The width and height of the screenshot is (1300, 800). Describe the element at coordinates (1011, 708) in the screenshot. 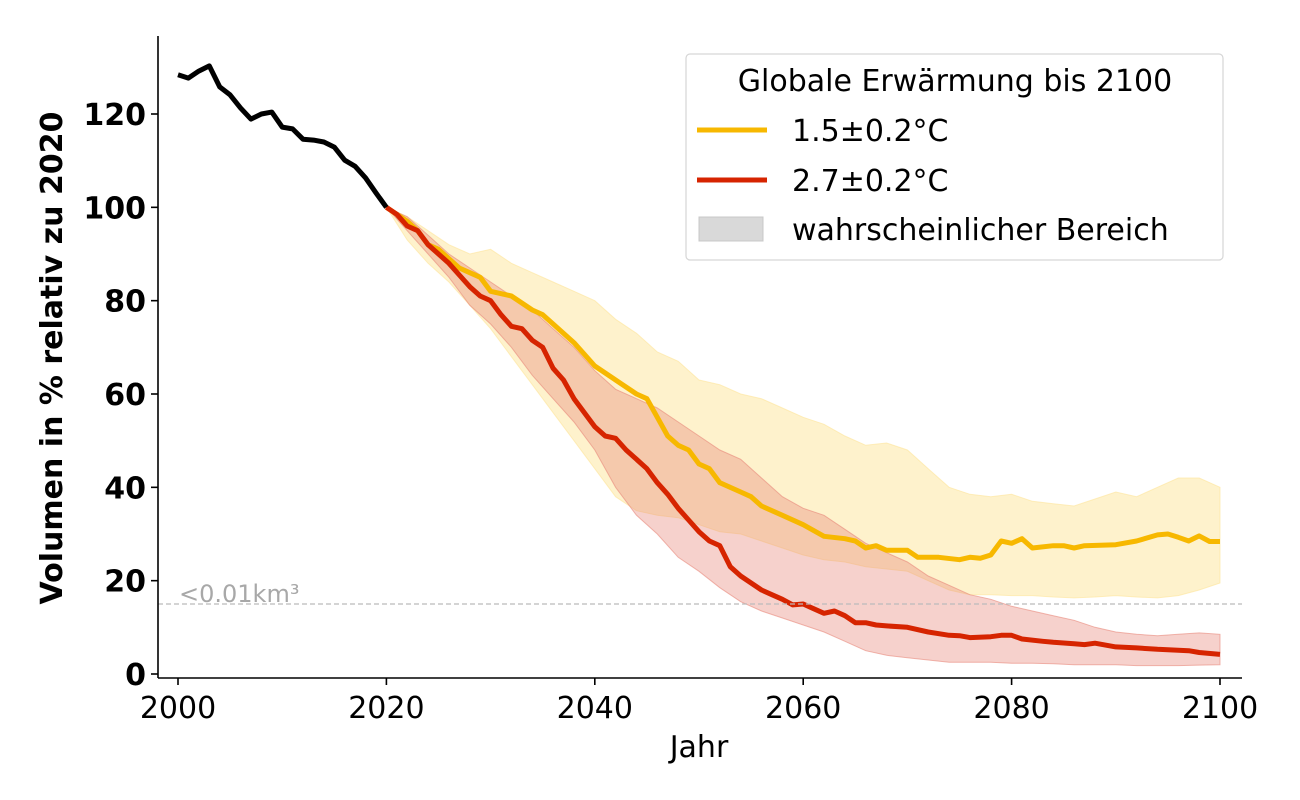

I see `x-tick-label: 2080` at that location.